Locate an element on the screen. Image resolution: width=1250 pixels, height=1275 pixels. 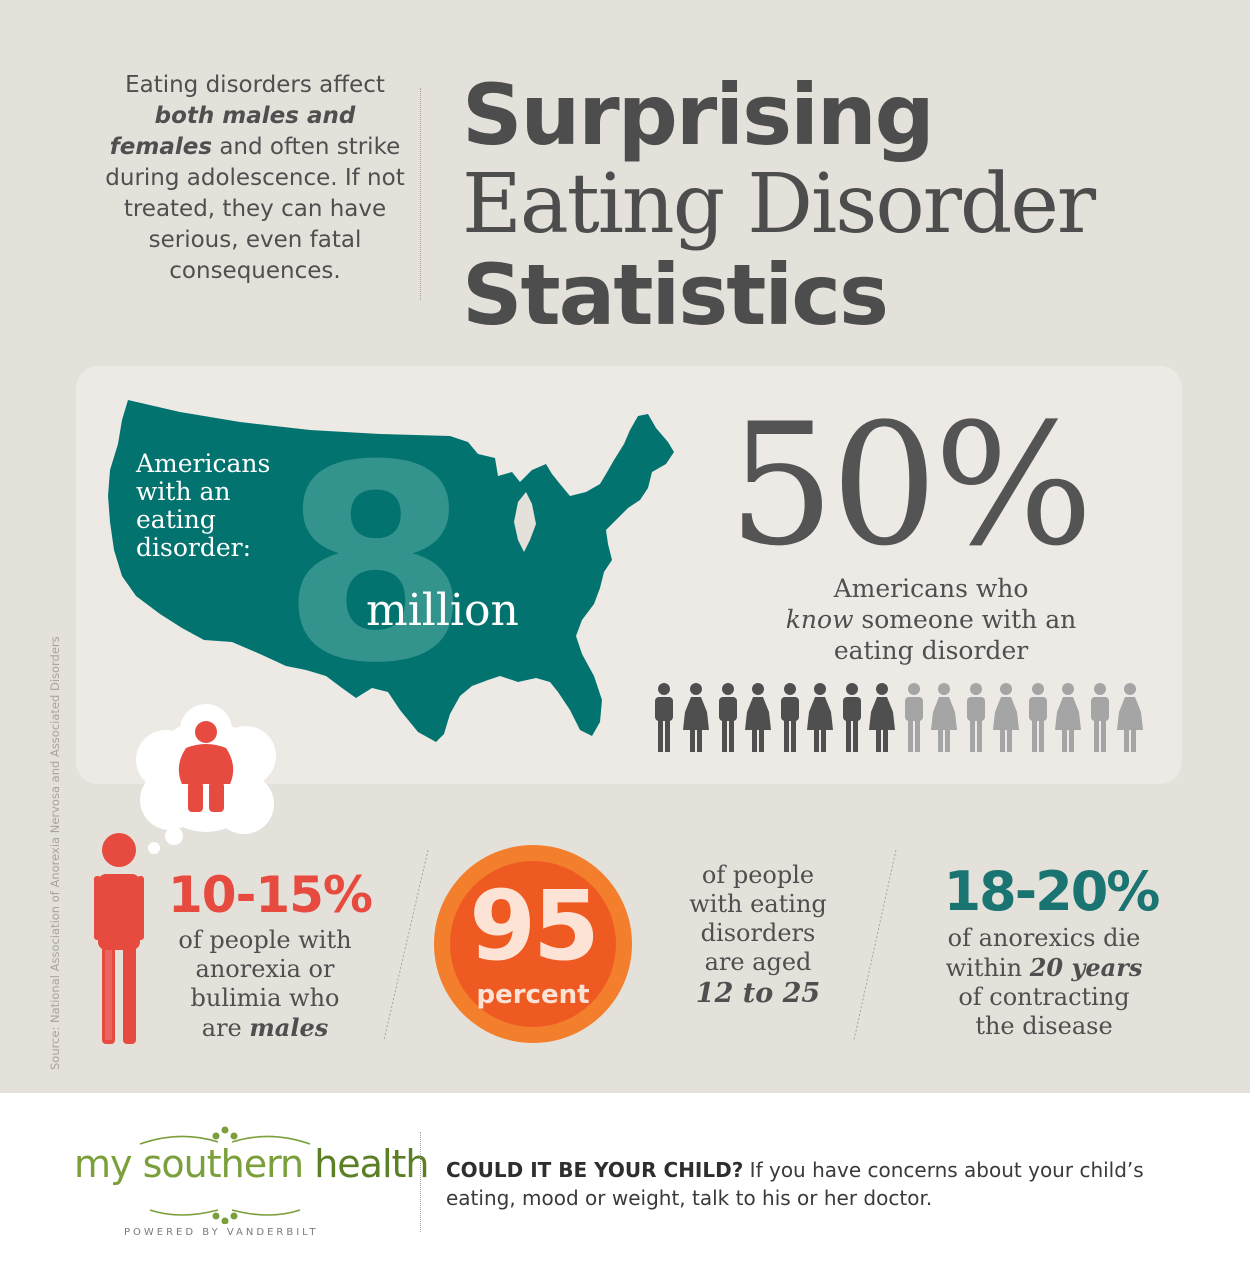
title-line1: Surprising is located at coordinates (698, 115).